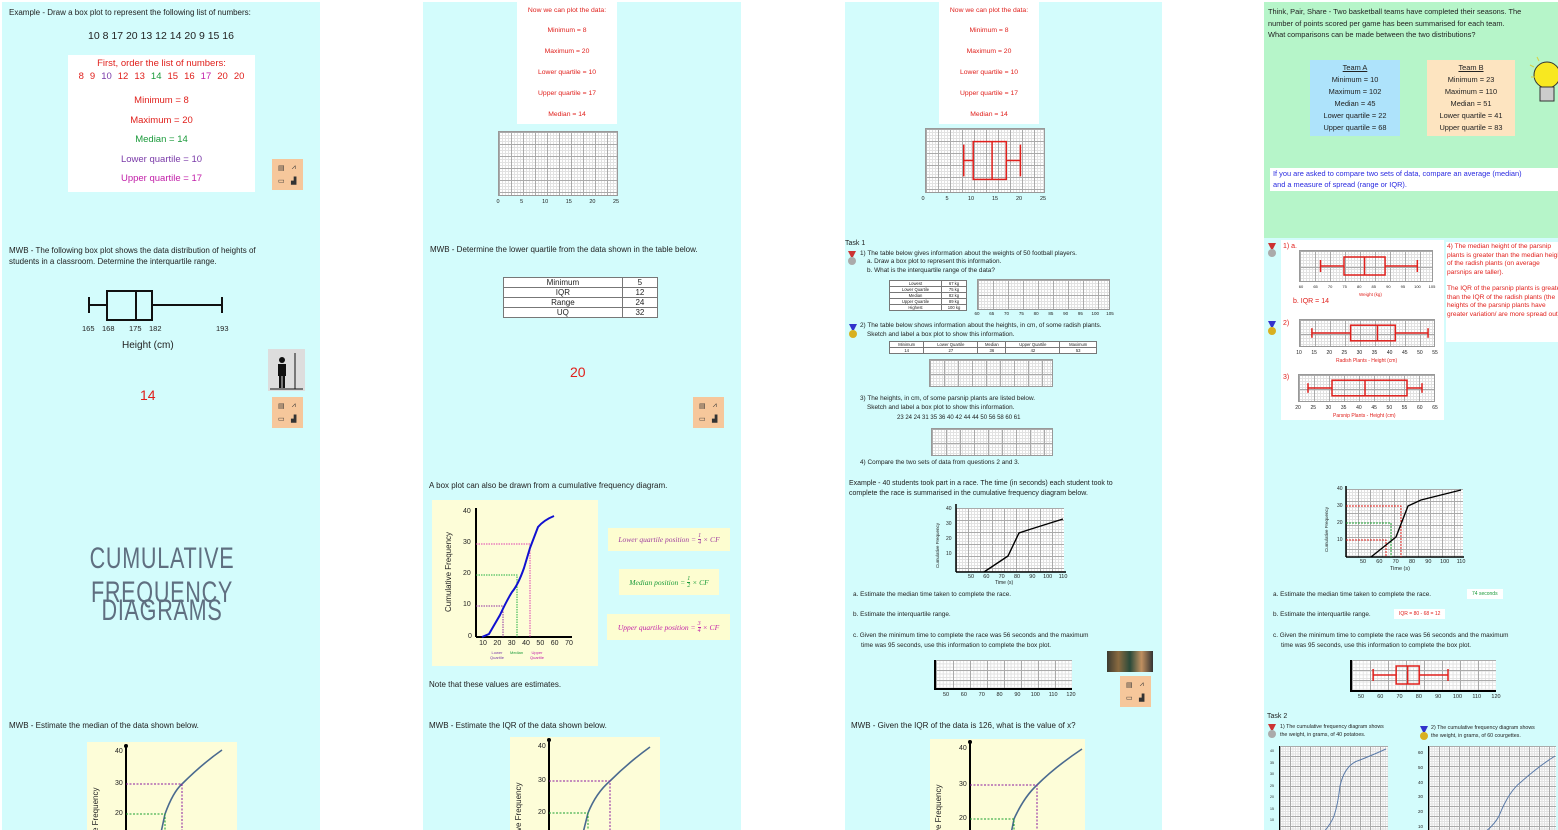 The image size is (1558, 830). I want to click on box-plot, so click(992, 160).